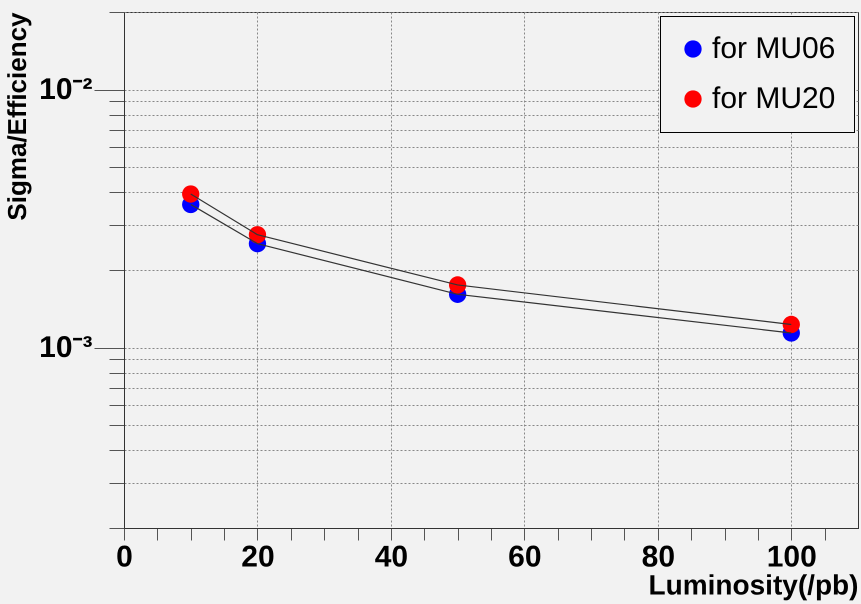  Describe the element at coordinates (17, 116) in the screenshot. I see `y-axis-title: Sigma/Efficiency` at that location.